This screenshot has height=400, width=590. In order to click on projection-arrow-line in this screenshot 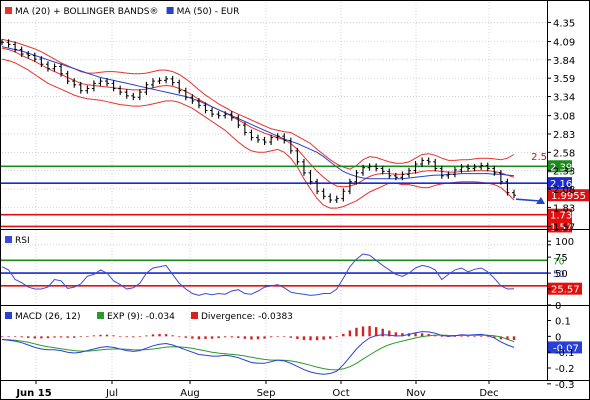, I will do `click(528, 200)`.